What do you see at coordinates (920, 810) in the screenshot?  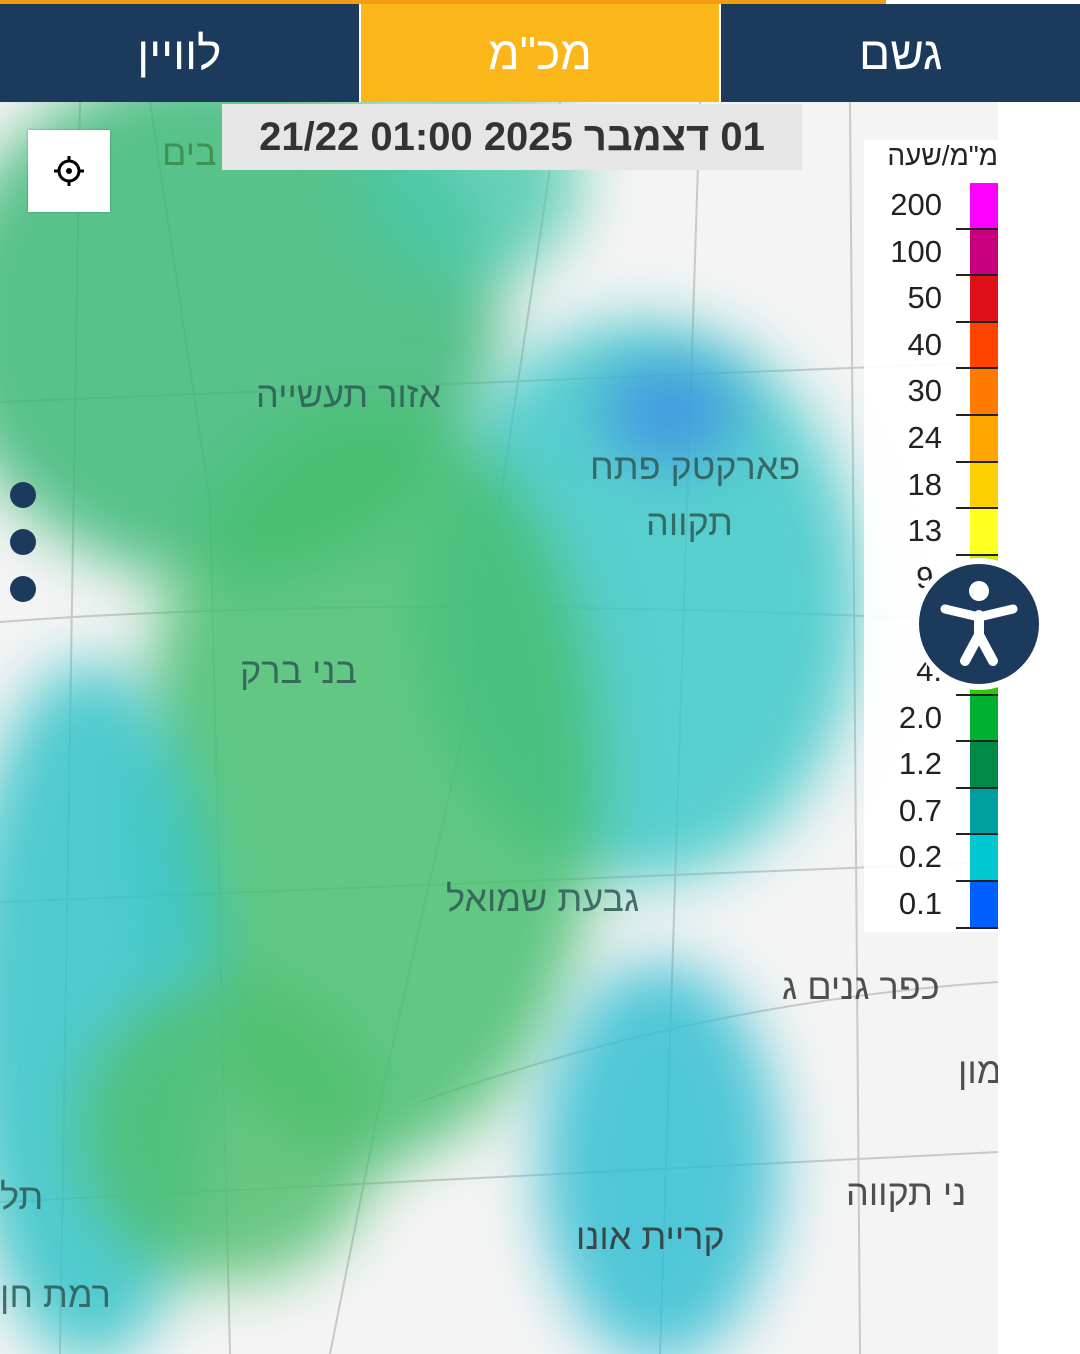 I see `legend-label: 0.7` at bounding box center [920, 810].